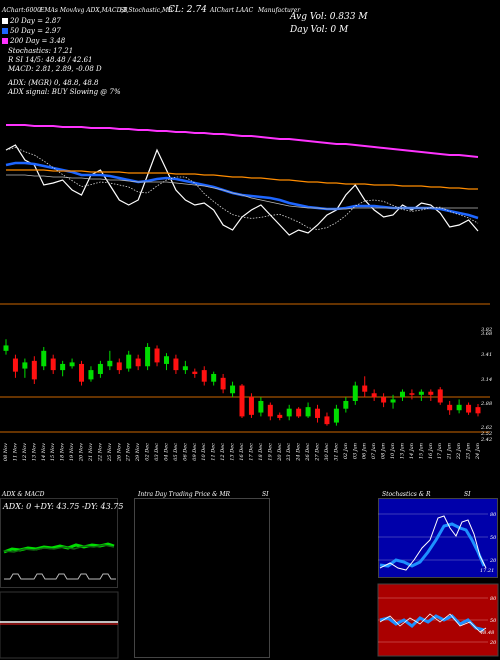 The image size is (500, 660). Describe the element at coordinates (329, 17) in the screenshot. I see `avg-volume: Avg Vol: 0.833 M` at that location.